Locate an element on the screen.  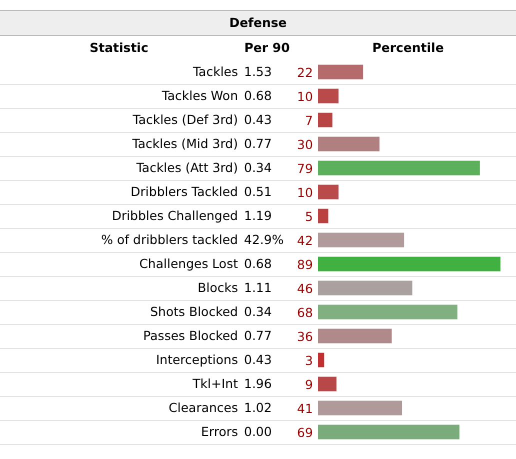
category-label: Dribblers Tackled is located at coordinates (184, 192).